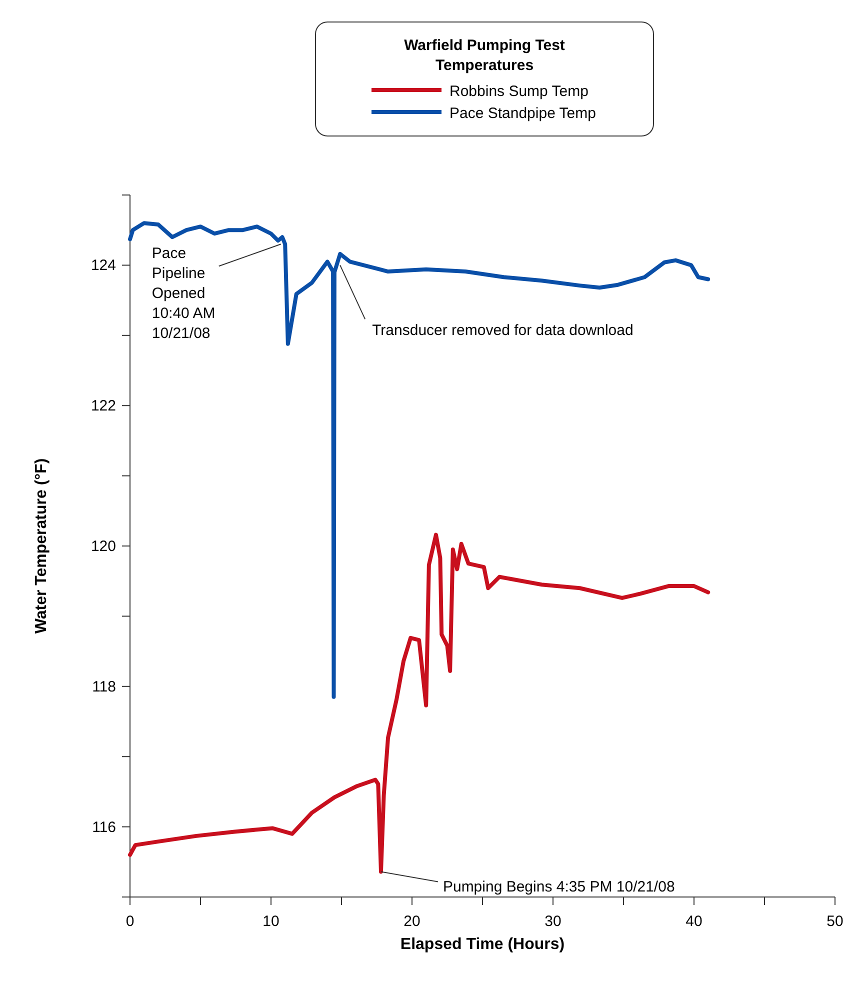 The width and height of the screenshot is (849, 984). Describe the element at coordinates (553, 921) in the screenshot. I see `x-tick-label: 30` at that location.